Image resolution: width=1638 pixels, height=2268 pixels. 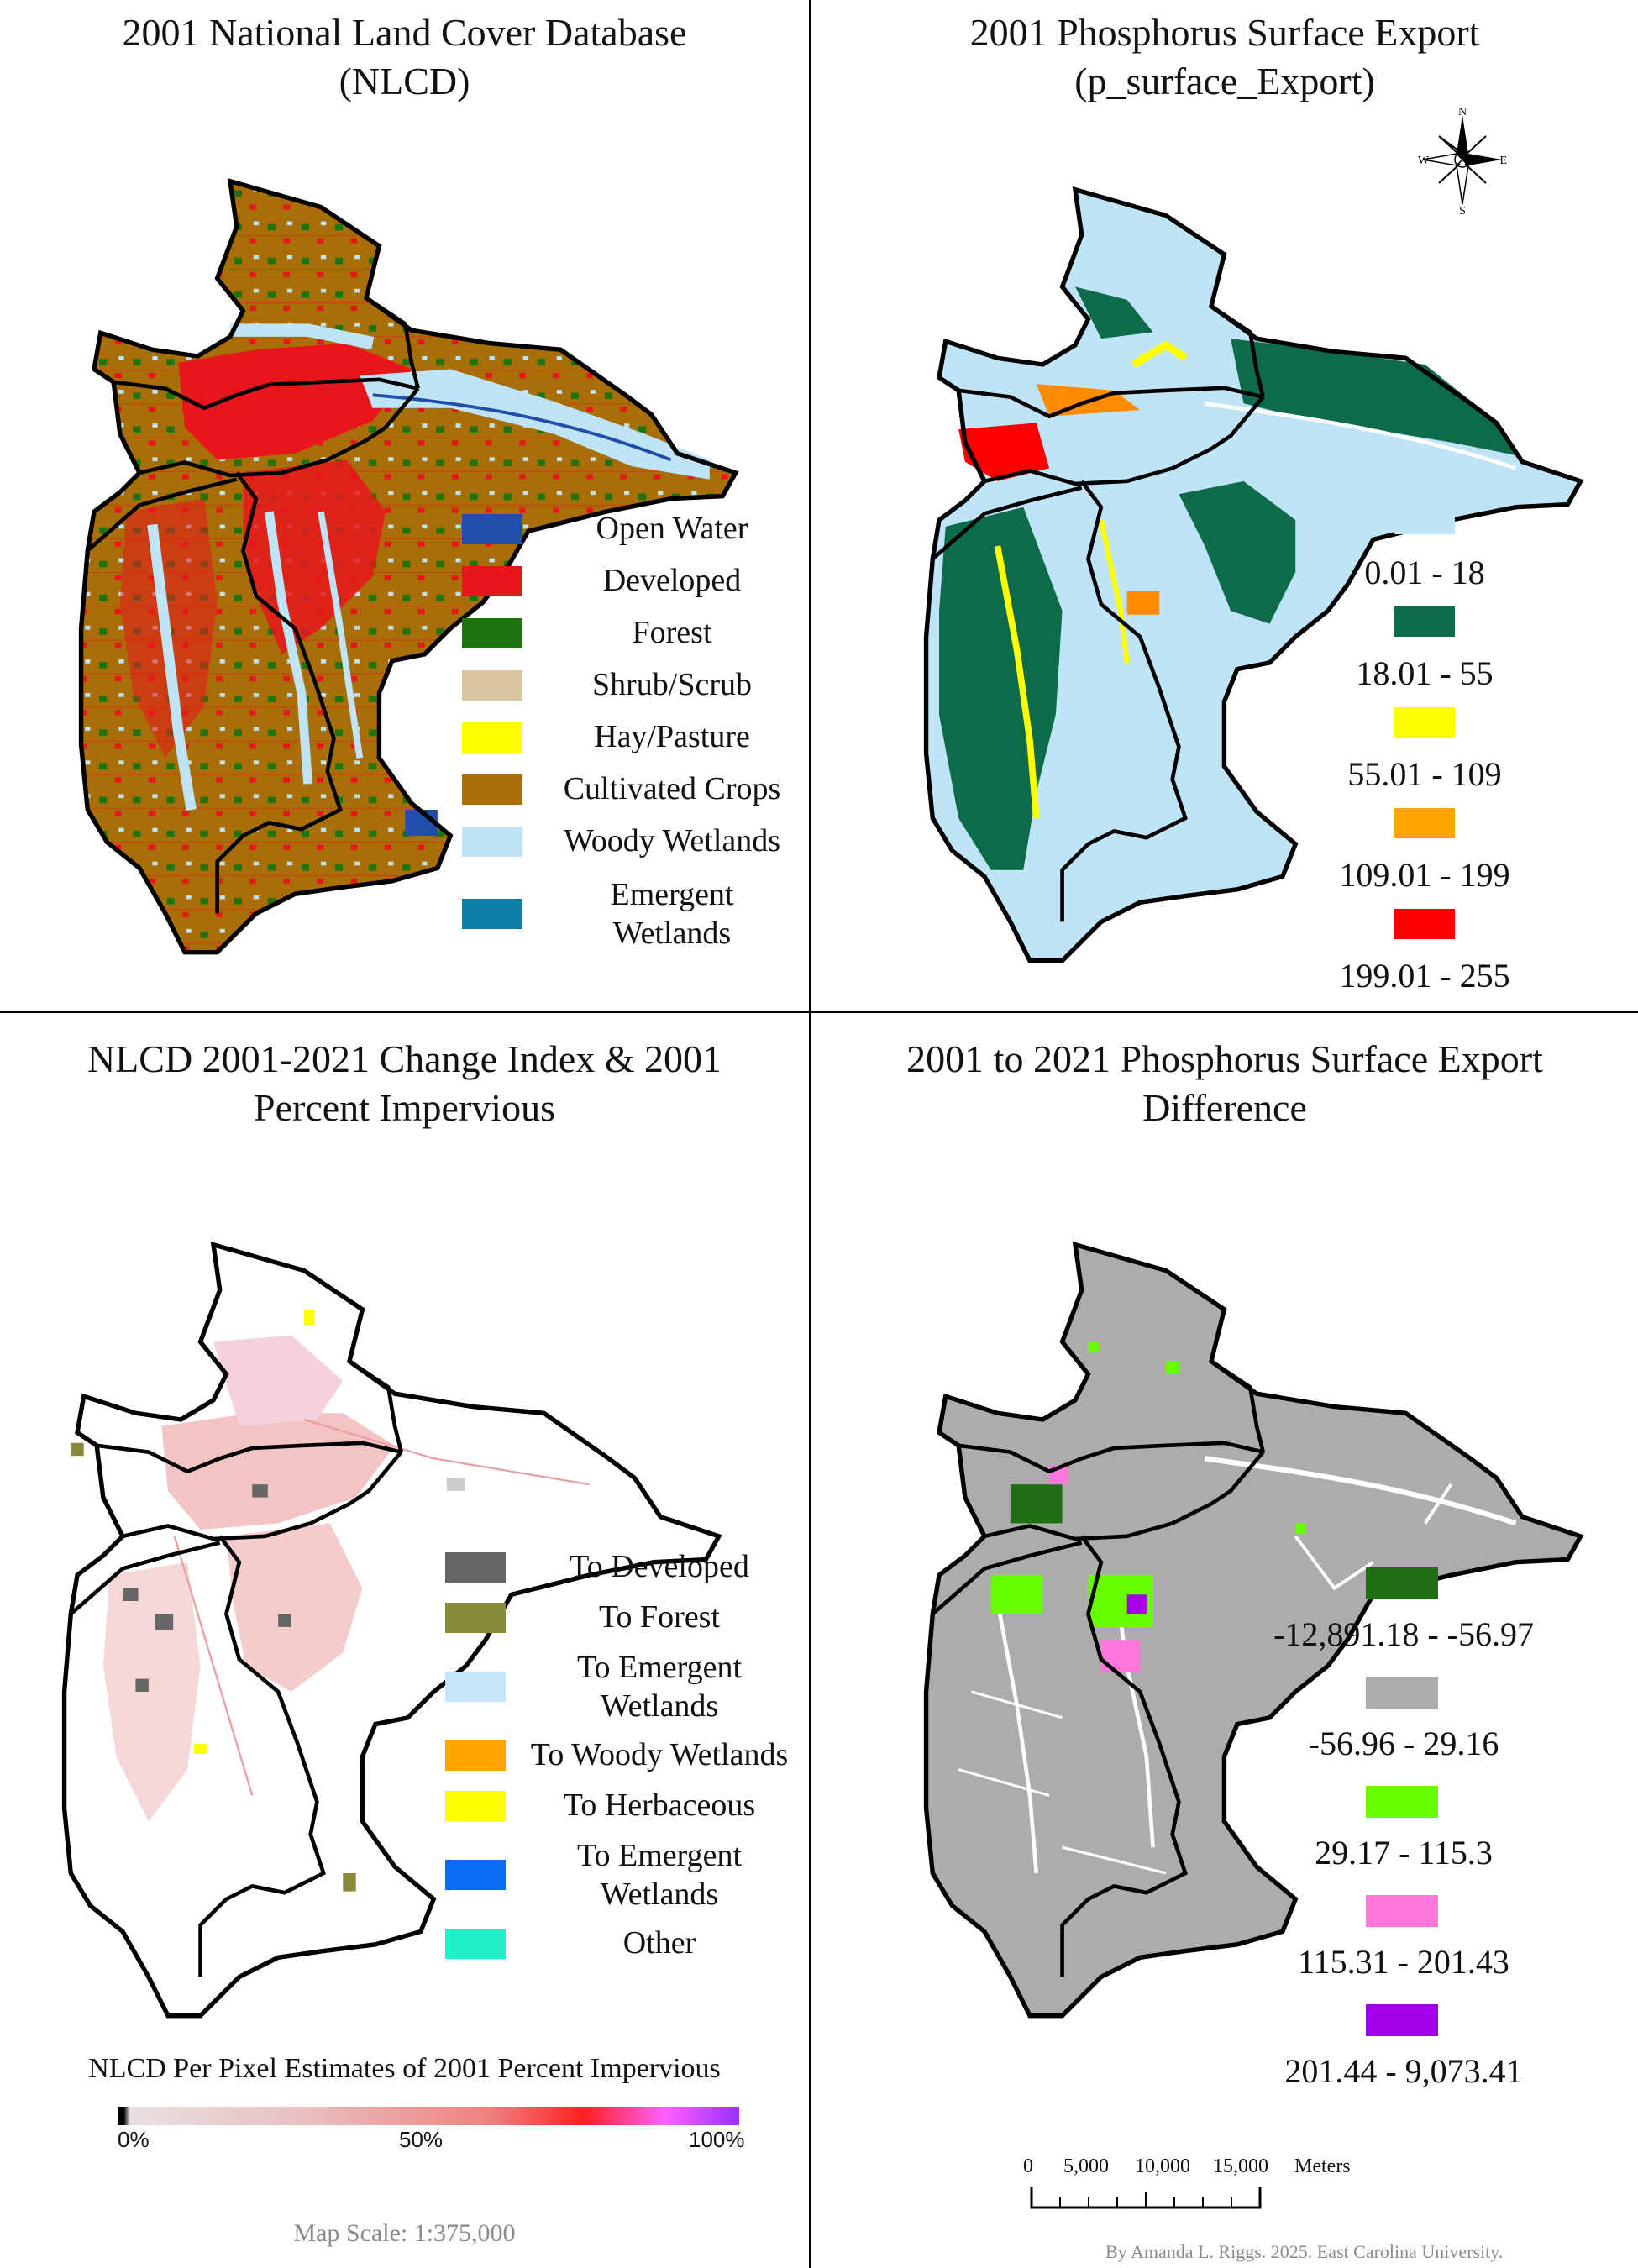 I want to click on scale-unit: Meters, so click(x=1322, y=2166).